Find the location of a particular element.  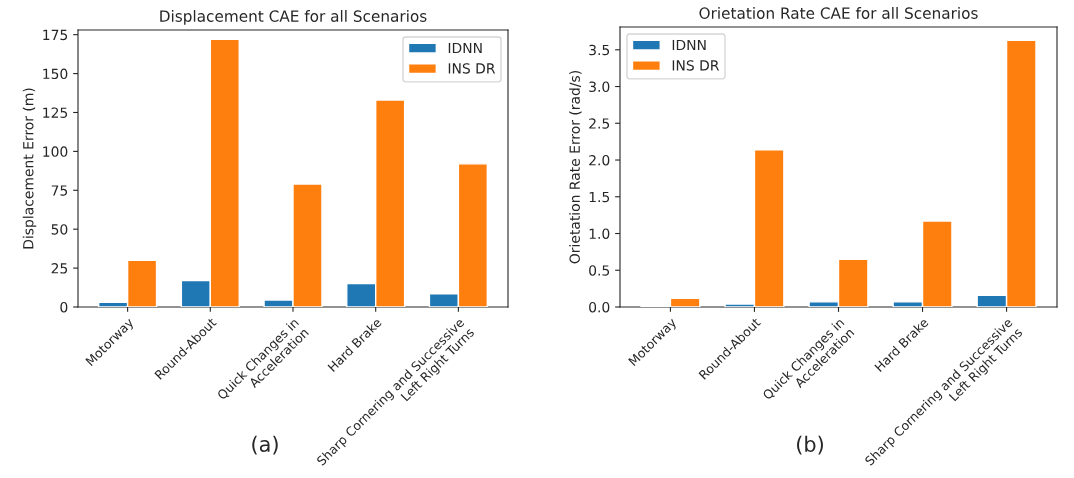

y-tick-label: 125 is located at coordinates (55, 112).